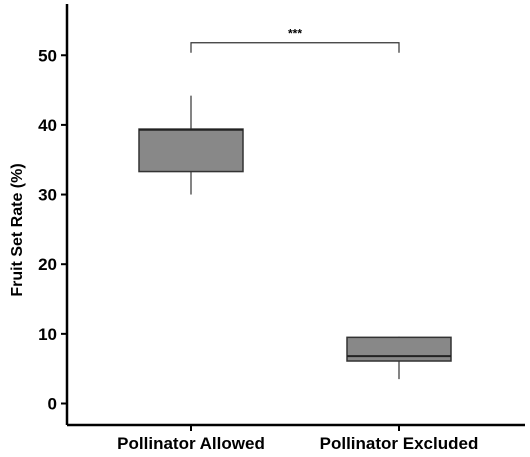 This screenshot has width=530, height=457. Describe the element at coordinates (47, 334) in the screenshot. I see `y-tick-label-10: 10` at that location.